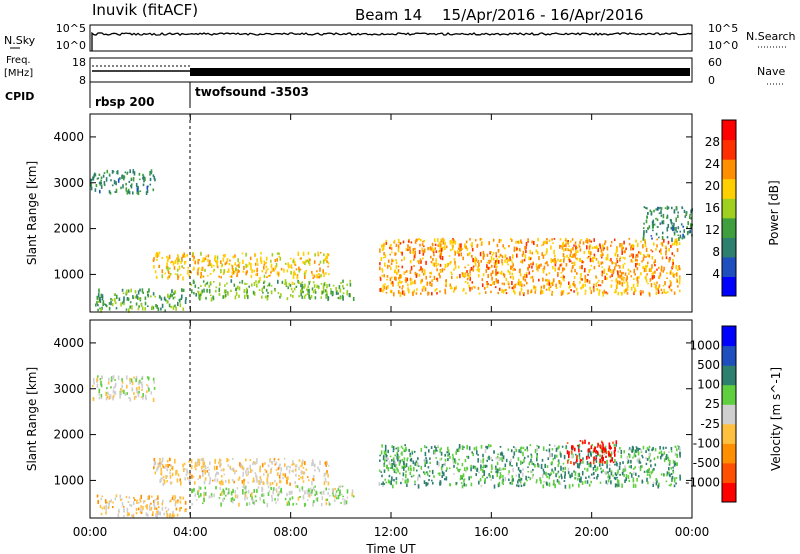 Image resolution: width=800 pixels, height=554 pixels. Describe the element at coordinates (68, 435) in the screenshot. I see `velocity-ytick-label: 2000` at that location.